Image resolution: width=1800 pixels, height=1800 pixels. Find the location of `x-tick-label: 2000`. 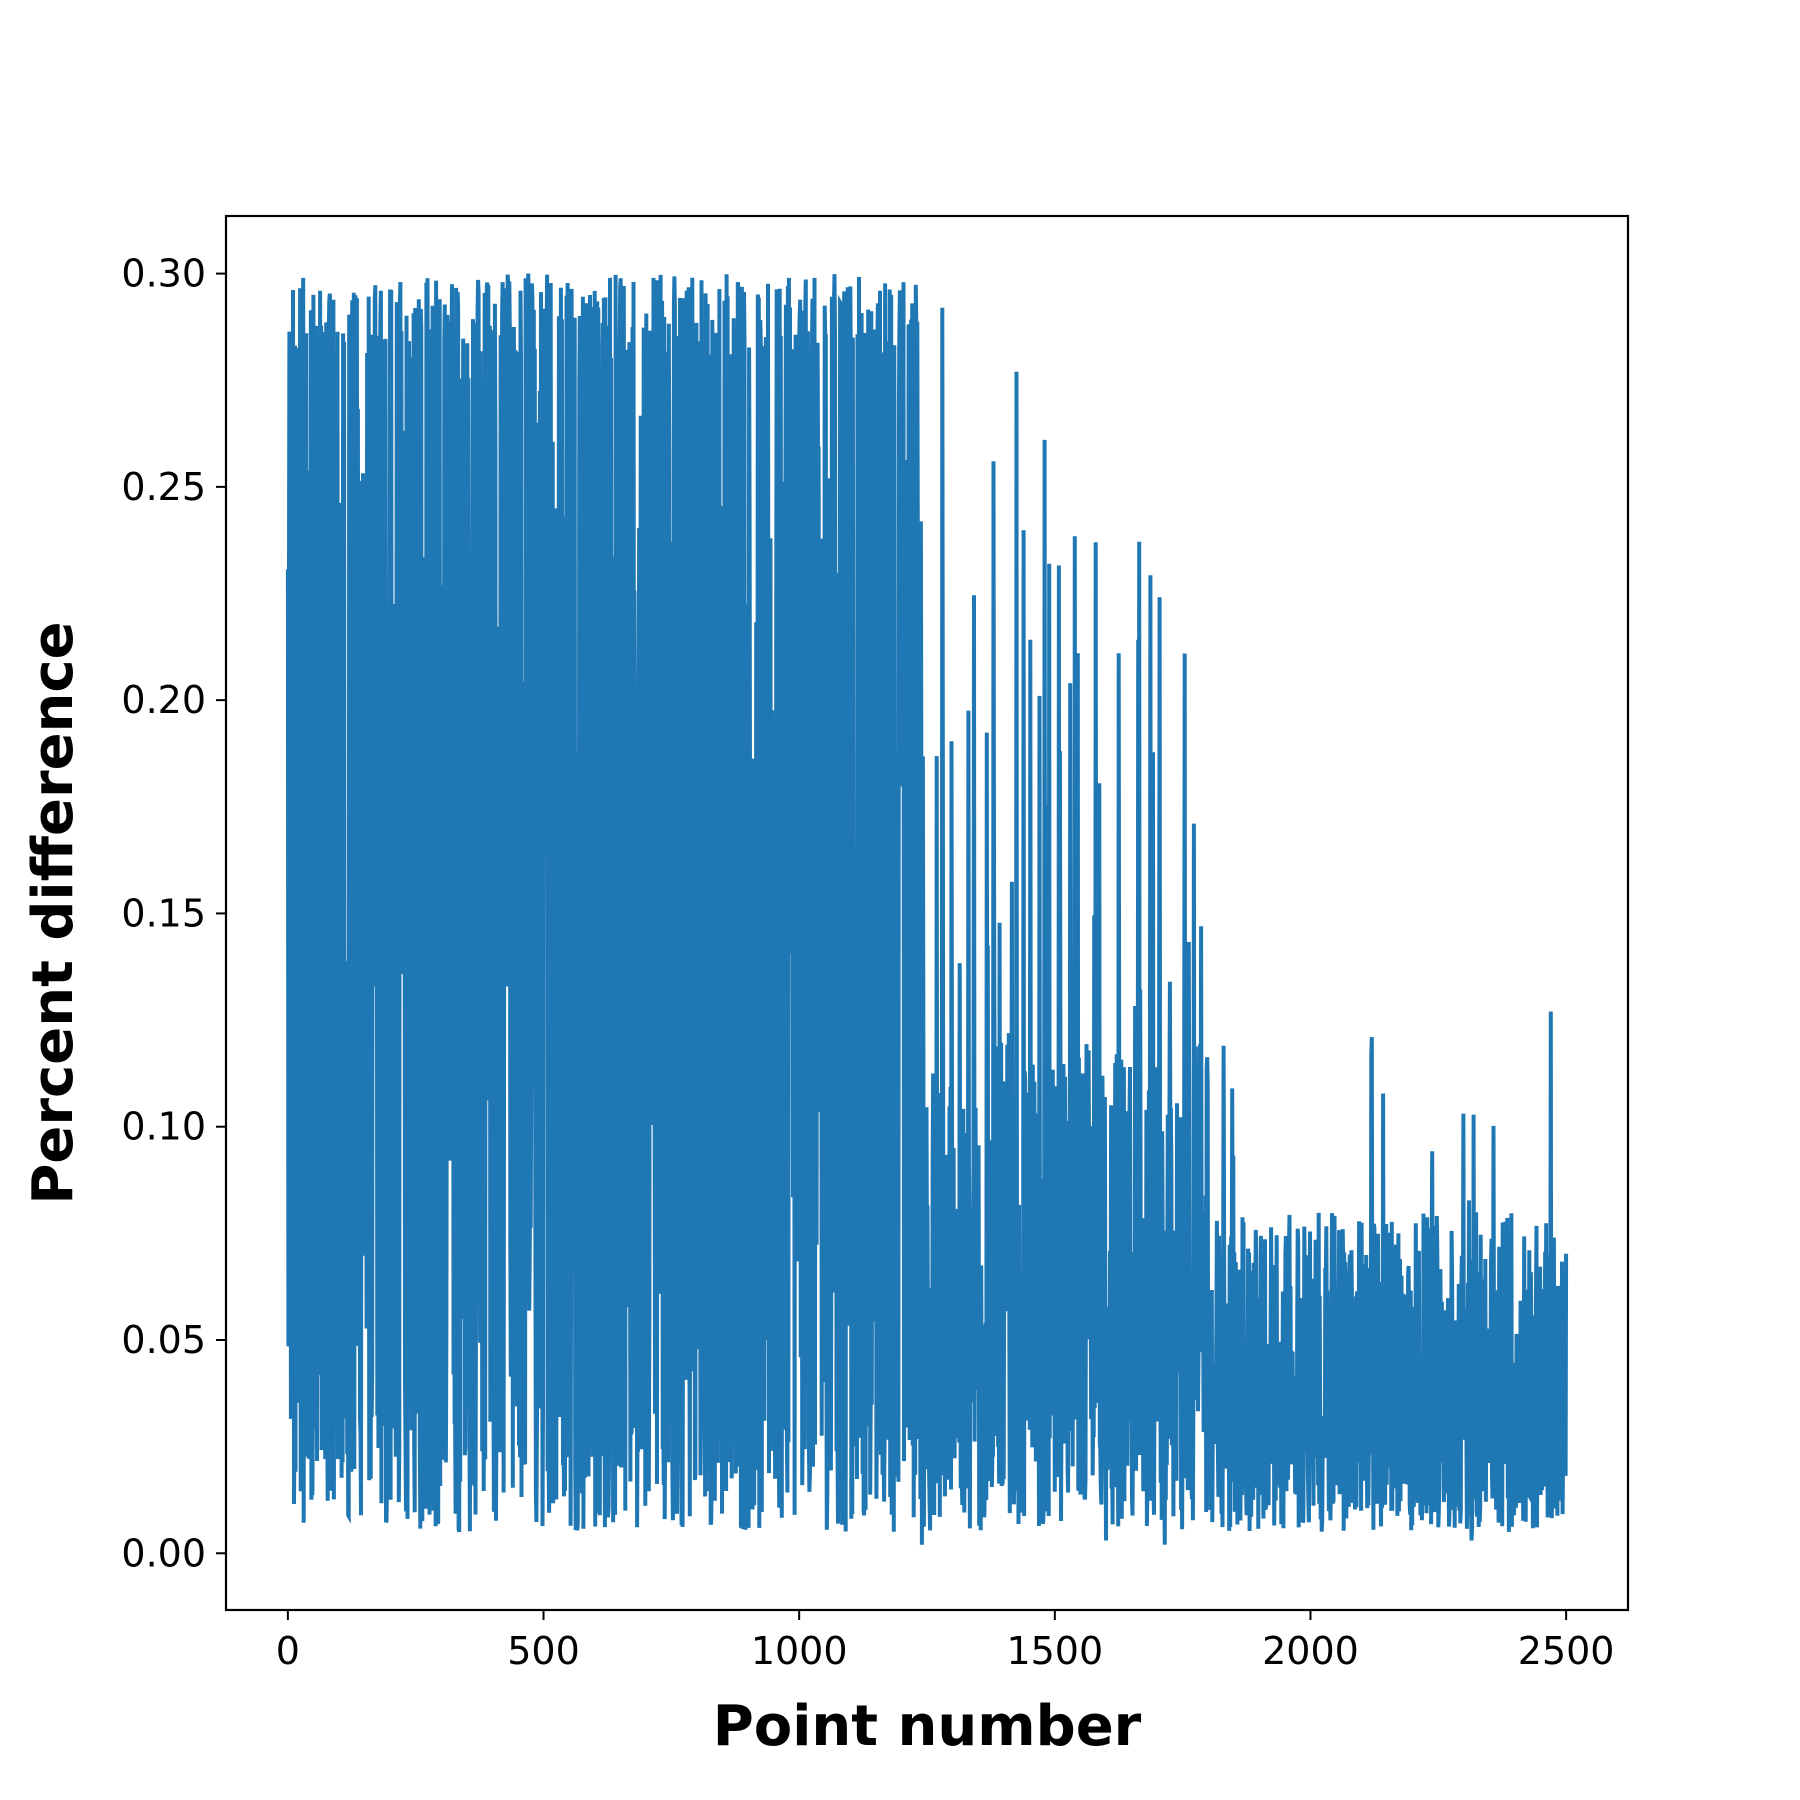

x-tick-label: 2000 is located at coordinates (1310, 1651).